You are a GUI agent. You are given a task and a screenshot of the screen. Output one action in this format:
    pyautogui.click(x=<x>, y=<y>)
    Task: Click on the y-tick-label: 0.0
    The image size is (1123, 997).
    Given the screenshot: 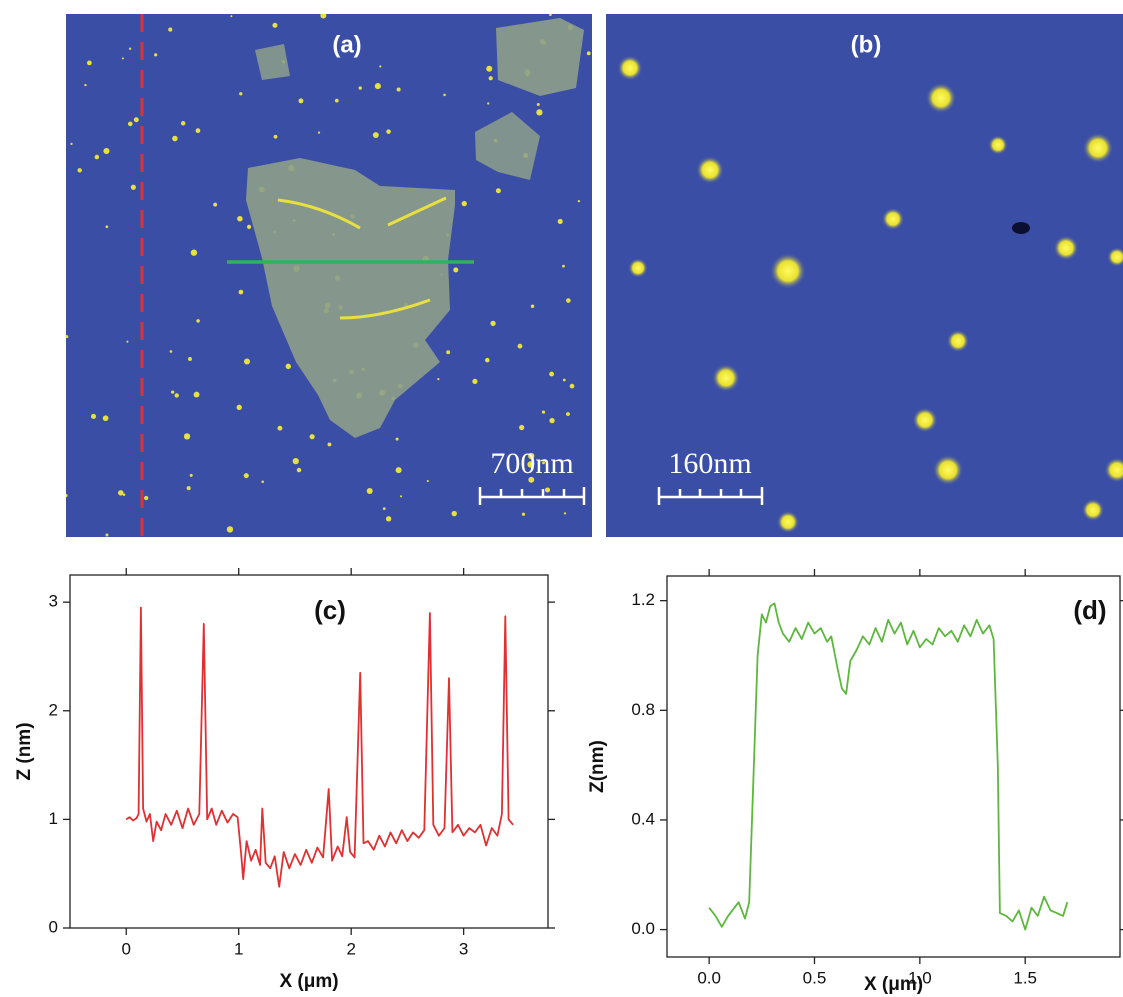 What is the action you would take?
    pyautogui.click(x=643, y=928)
    